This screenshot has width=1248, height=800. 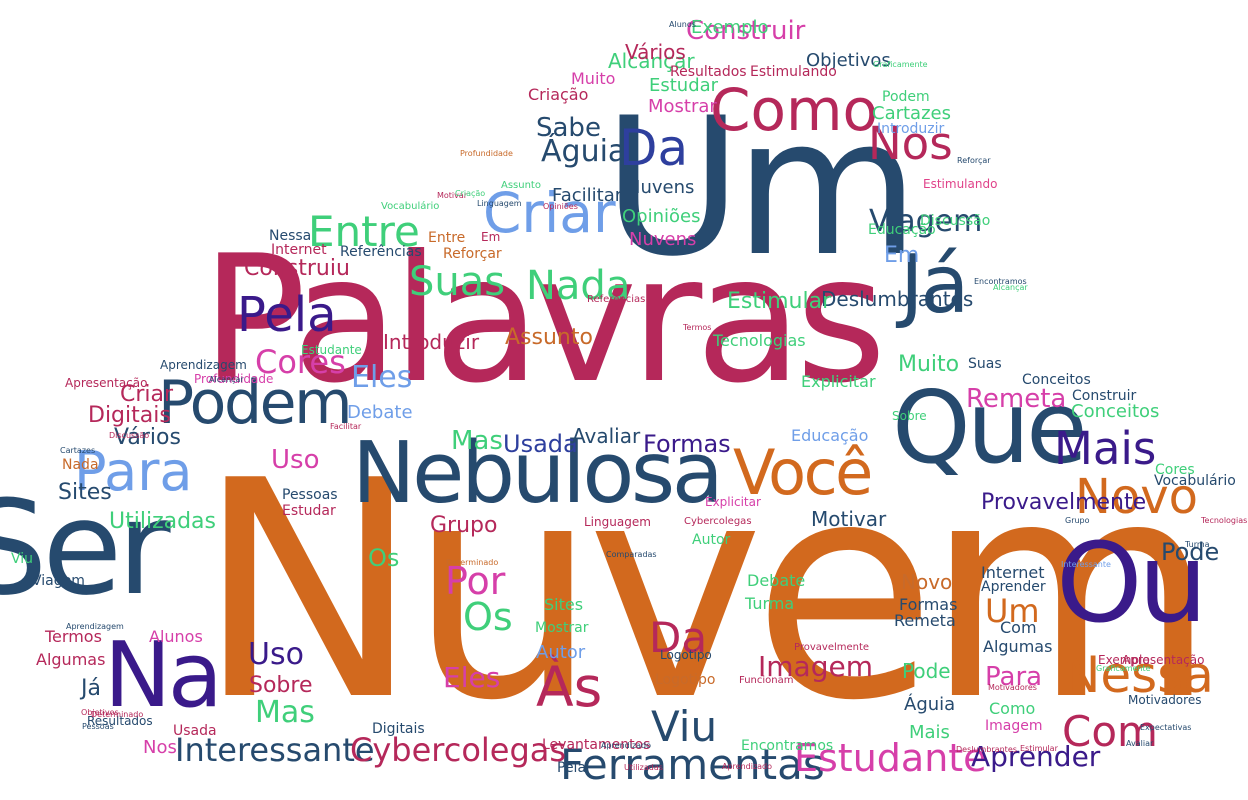 What do you see at coordinates (85, 492) in the screenshot?
I see `cloud-word: Sites` at bounding box center [85, 492].